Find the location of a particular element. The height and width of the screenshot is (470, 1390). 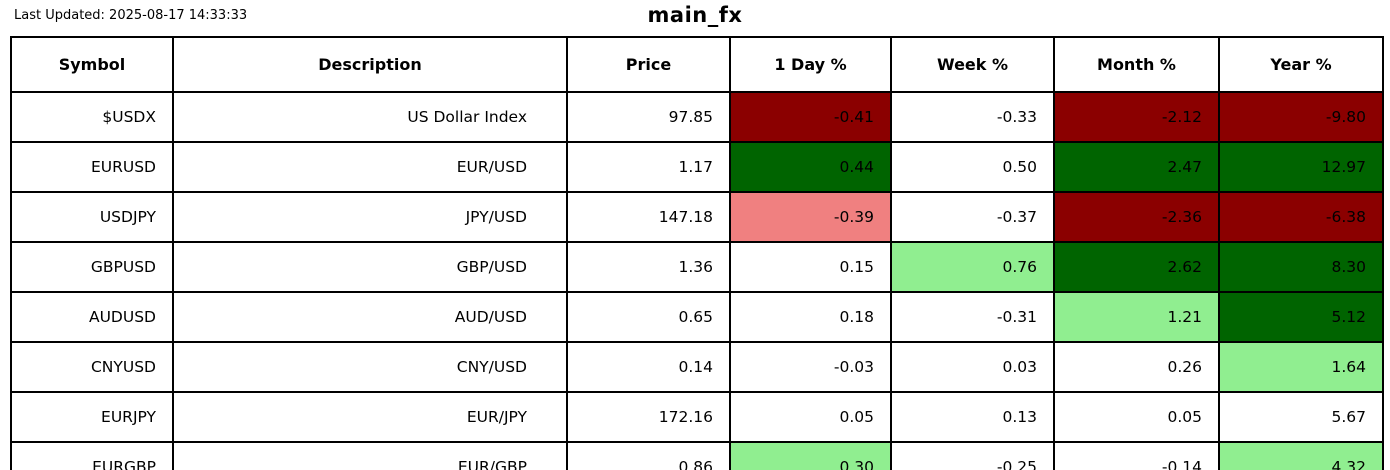

symbol-cell: $USDX is located at coordinates (92, 117).